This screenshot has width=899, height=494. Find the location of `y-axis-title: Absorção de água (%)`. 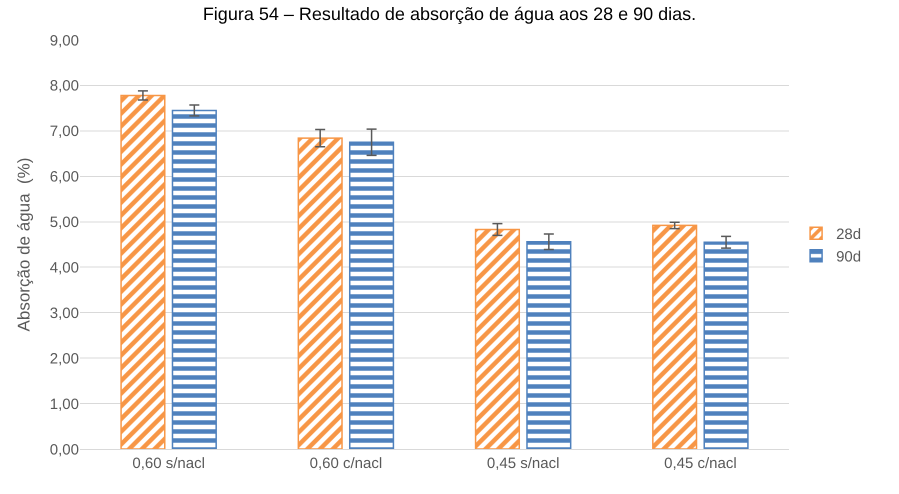

y-axis-title: Absorção de água (%) is located at coordinates (24, 245).